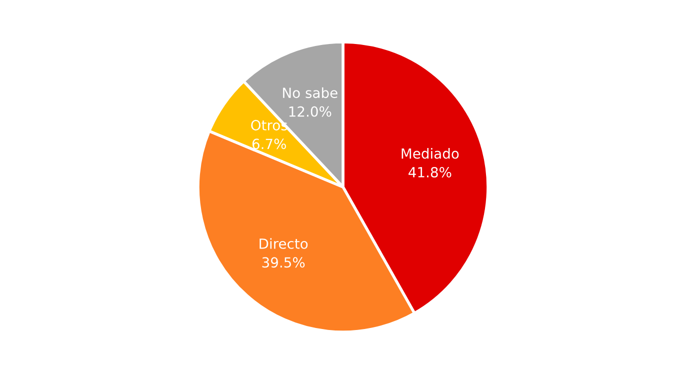 The height and width of the screenshot is (379, 686). I want to click on data-label: 6.7%, so click(269, 144).